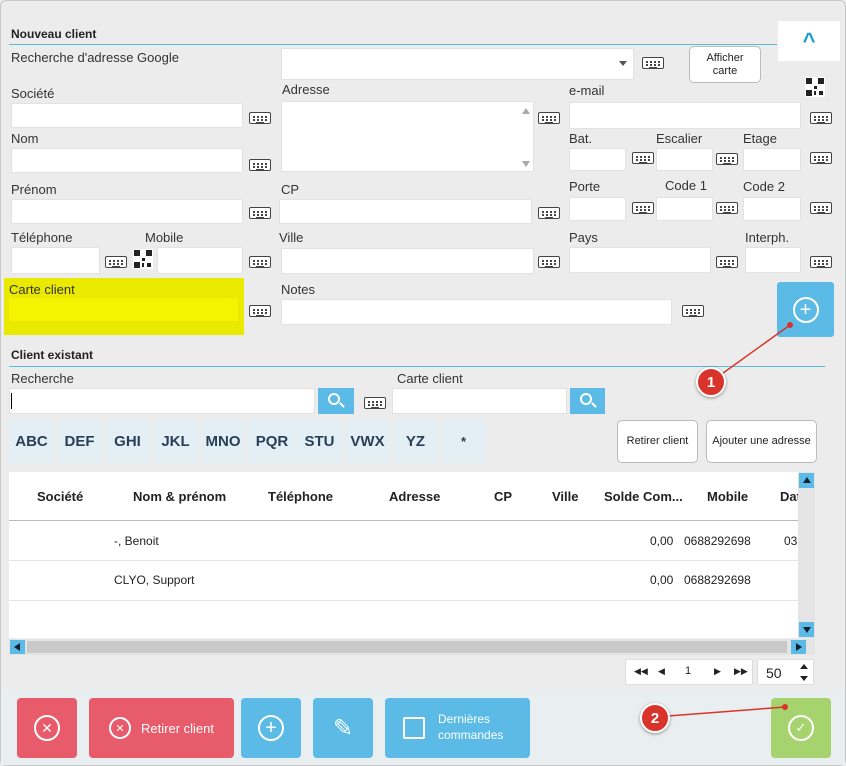 Image resolution: width=846 pixels, height=766 pixels. I want to click on footer-remove-client-button: ✕ Retirer client, so click(161, 728).